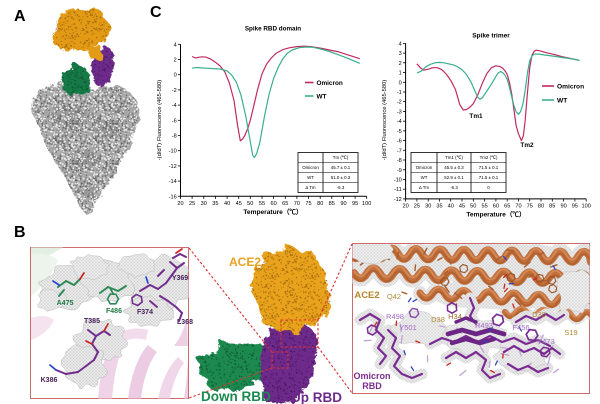 This screenshot has width=600, height=404. Describe the element at coordinates (173, 197) in the screenshot. I see `svg-text: -16` at that location.